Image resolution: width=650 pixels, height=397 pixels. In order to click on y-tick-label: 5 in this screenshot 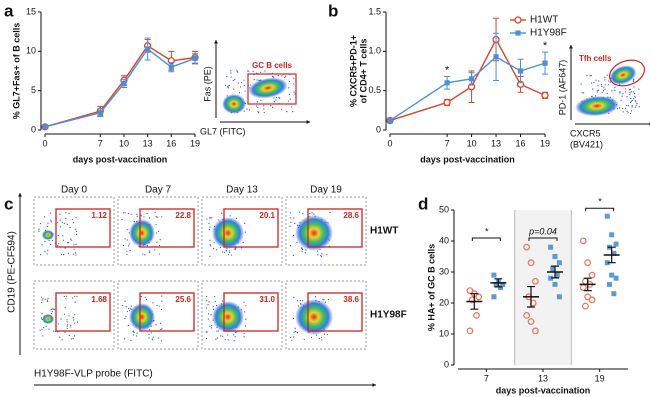, I will do `click(33, 90)`.